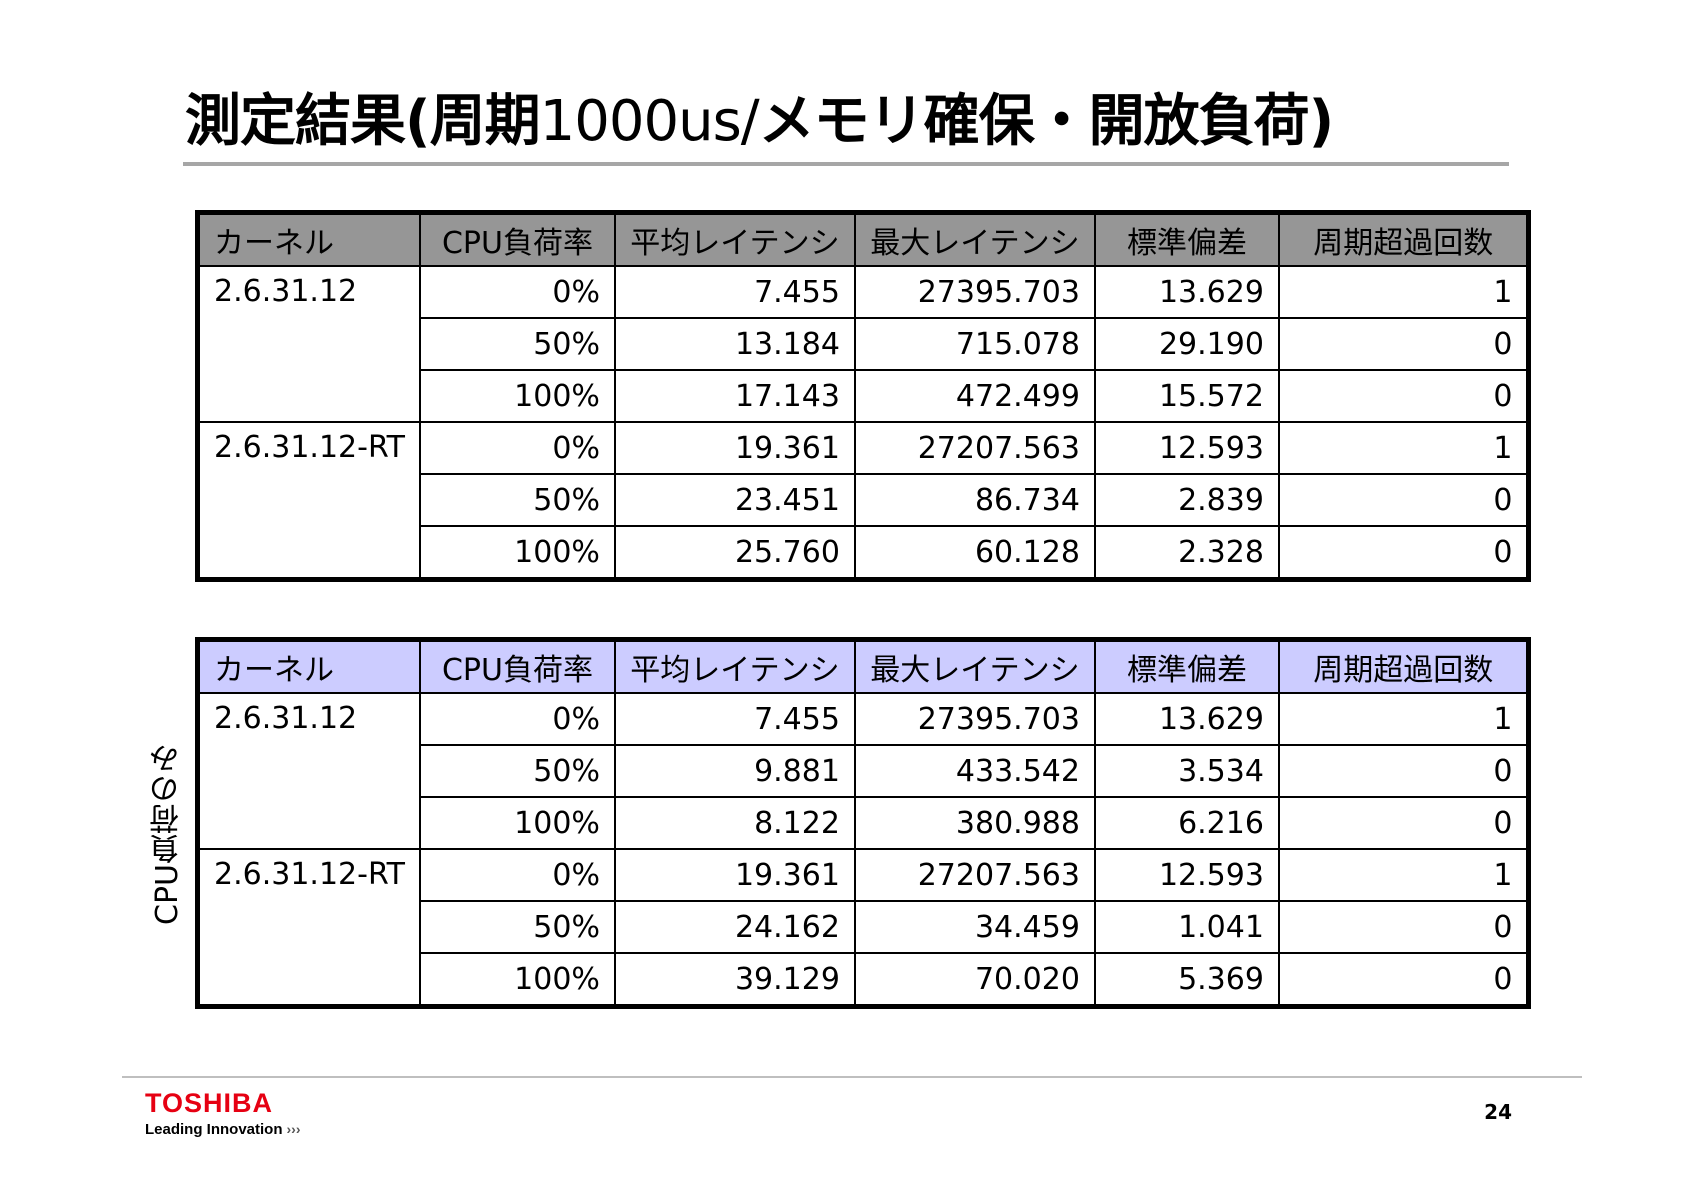 The image size is (1684, 1190). Describe the element at coordinates (1186, 823) in the screenshot. I see `std-dev-cell: 6.216` at that location.